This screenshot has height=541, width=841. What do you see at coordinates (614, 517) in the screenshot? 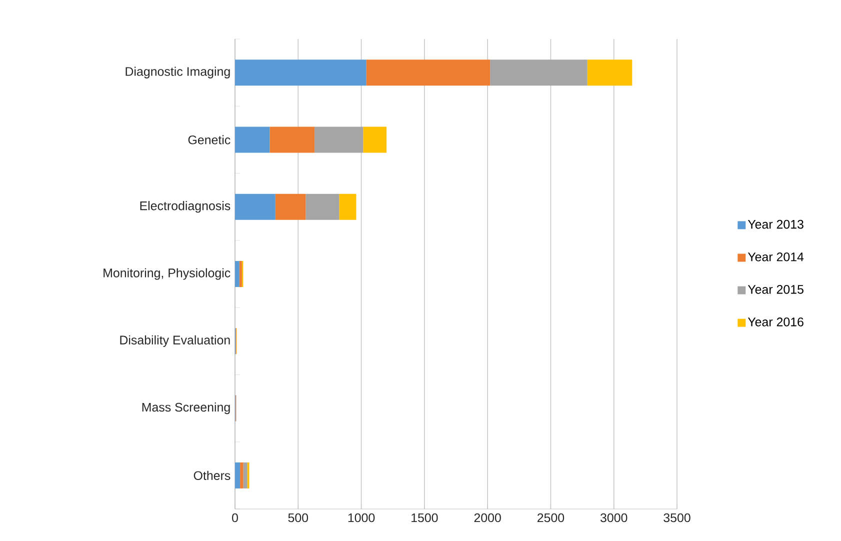
I see `x-tick-label: 3000` at bounding box center [614, 517].